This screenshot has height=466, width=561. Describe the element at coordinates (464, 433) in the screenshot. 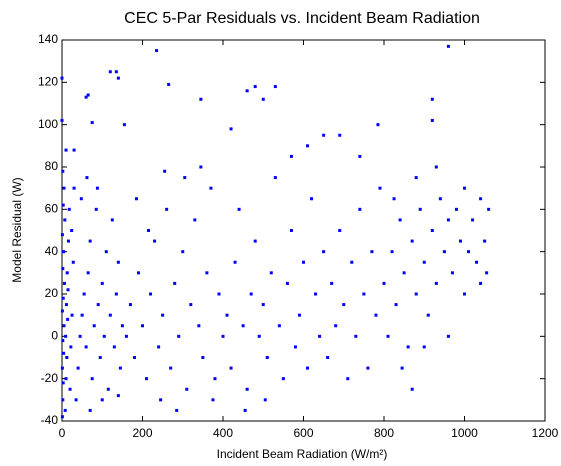

I see `x-tick-label: 1000` at that location.